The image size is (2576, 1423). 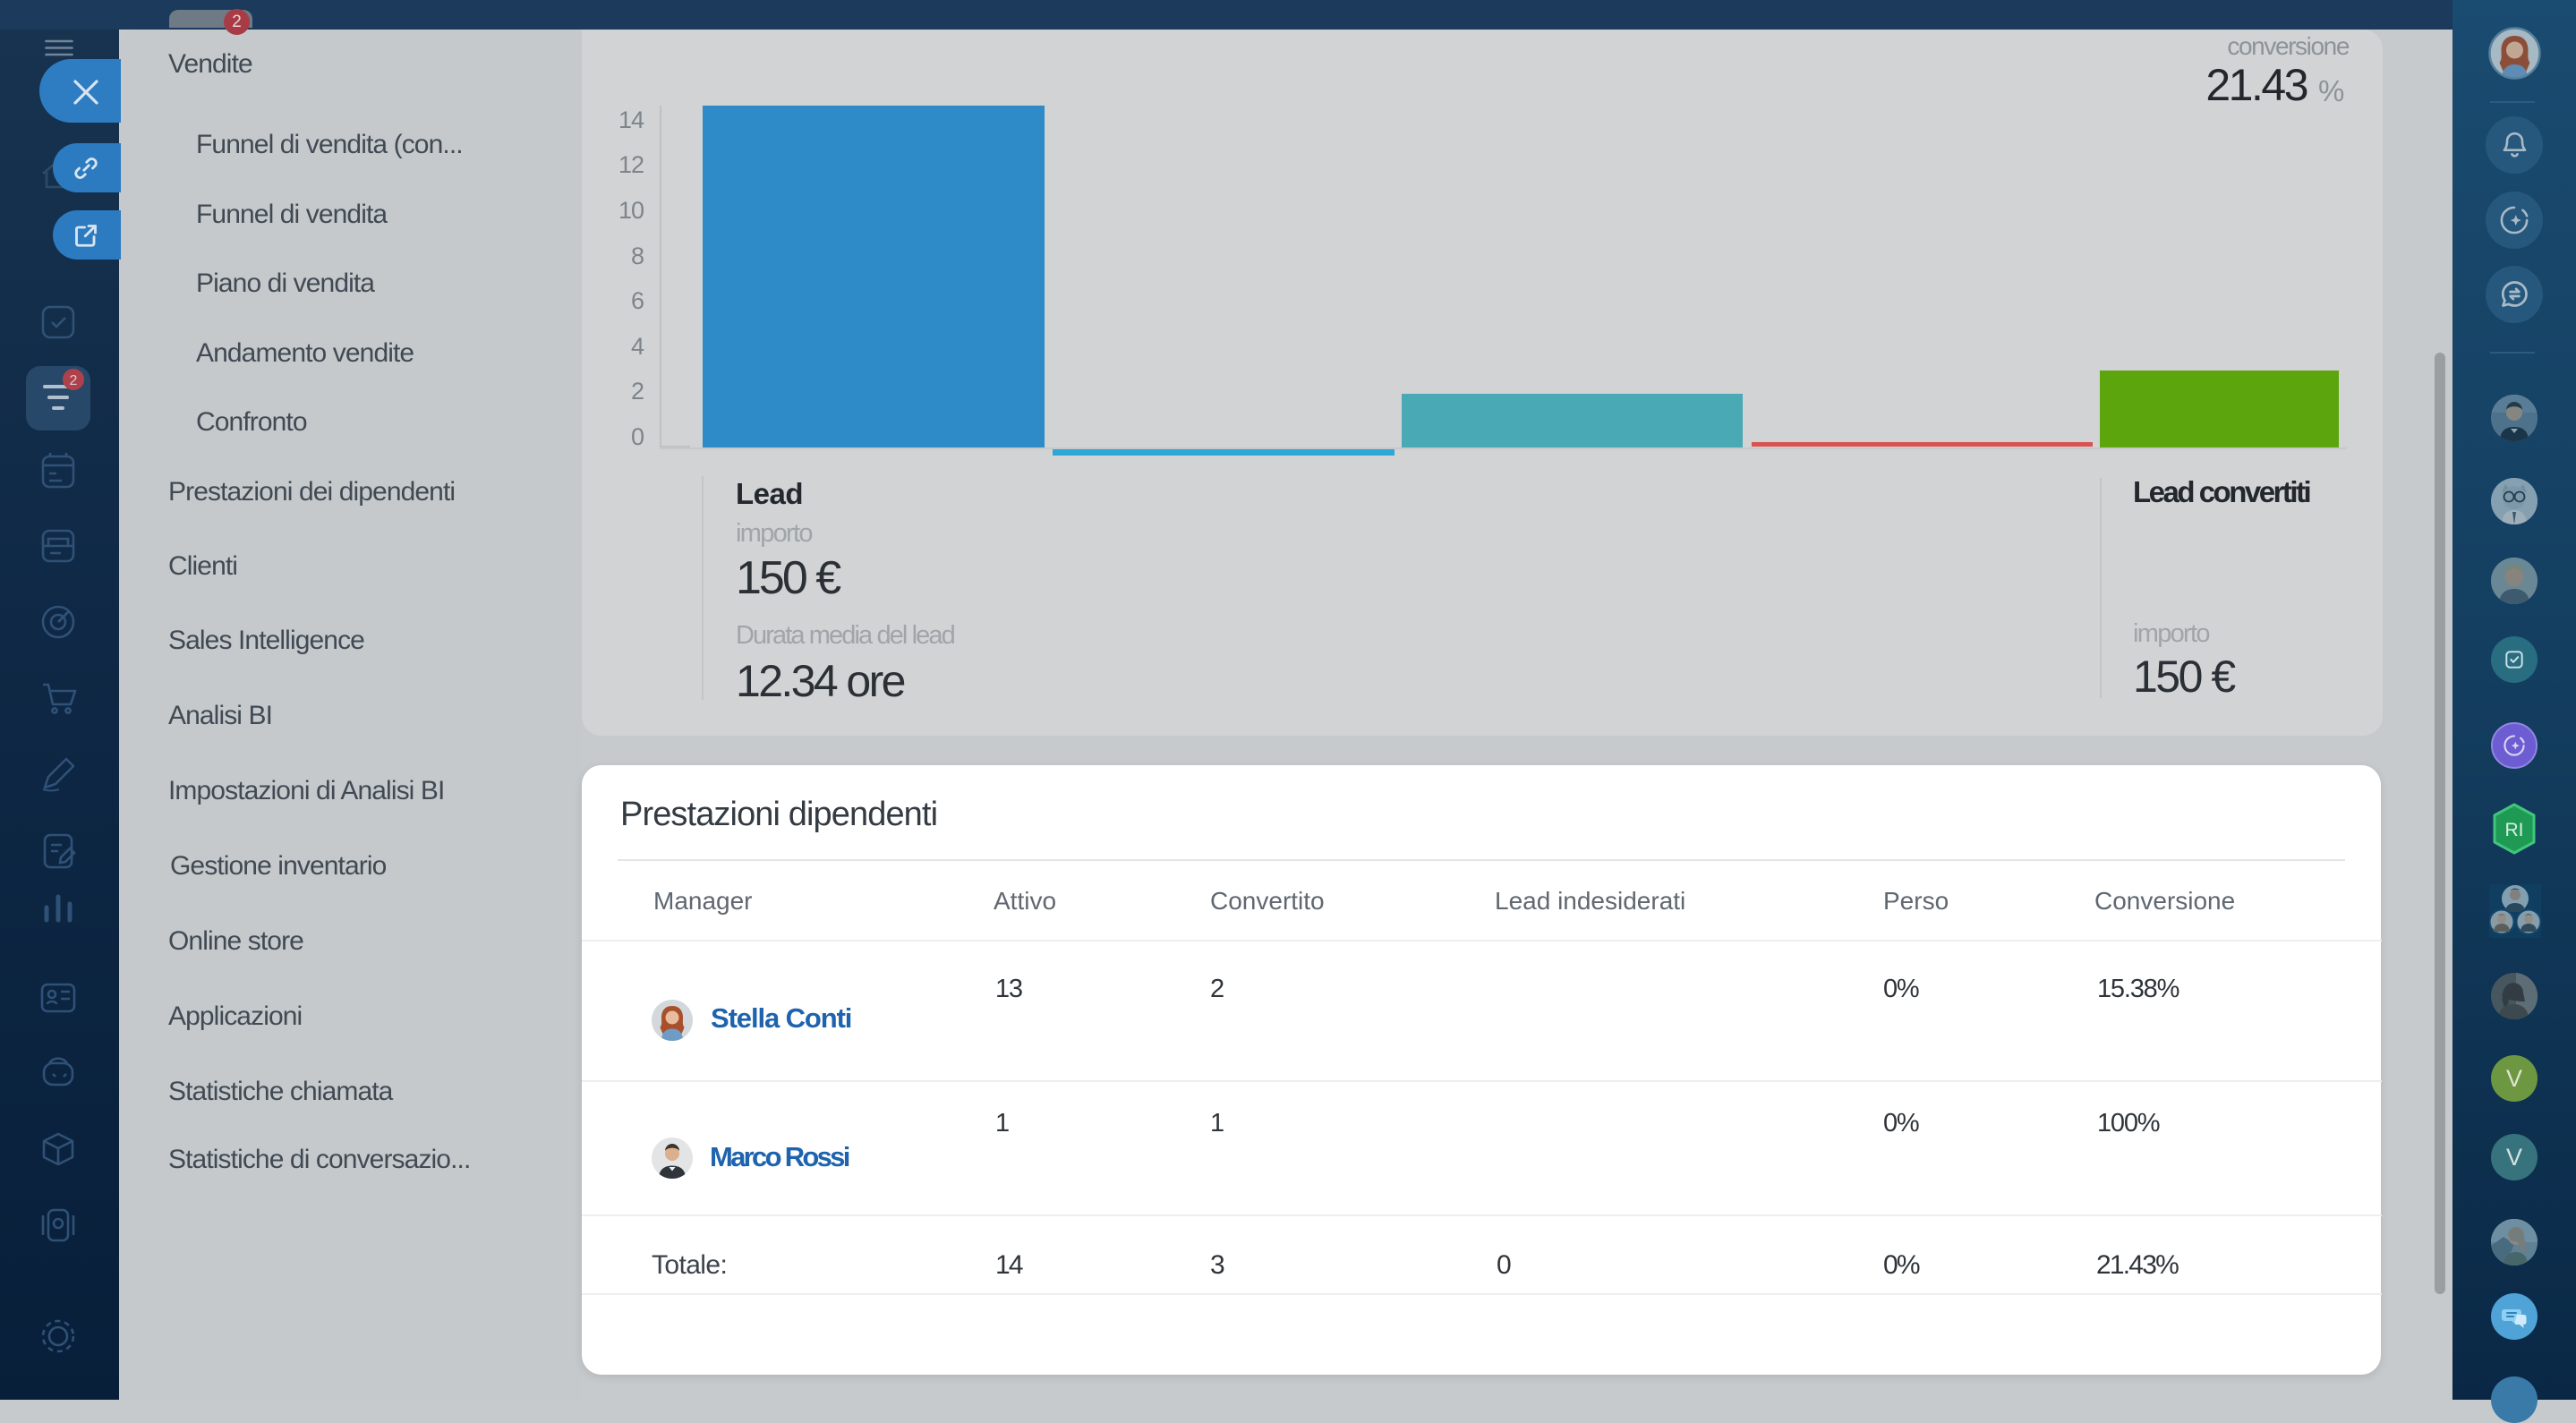 I want to click on svg-text: RI, so click(x=2514, y=830).